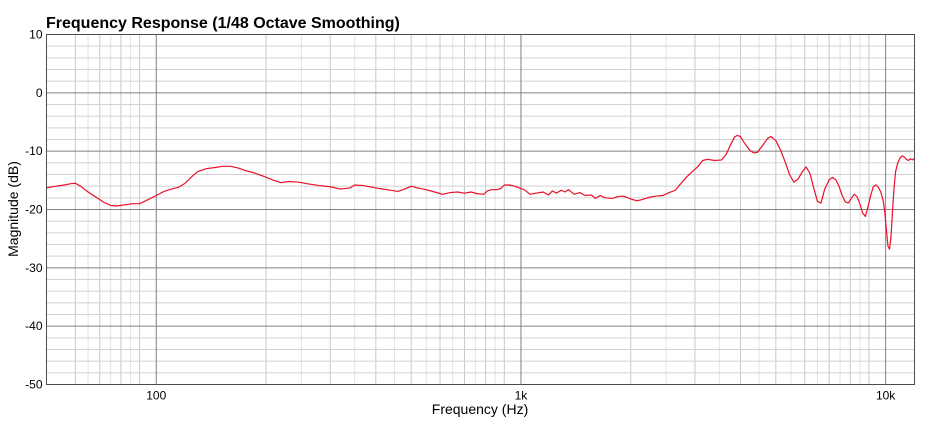  Describe the element at coordinates (156, 396) in the screenshot. I see `x-tick-label: 100` at that location.